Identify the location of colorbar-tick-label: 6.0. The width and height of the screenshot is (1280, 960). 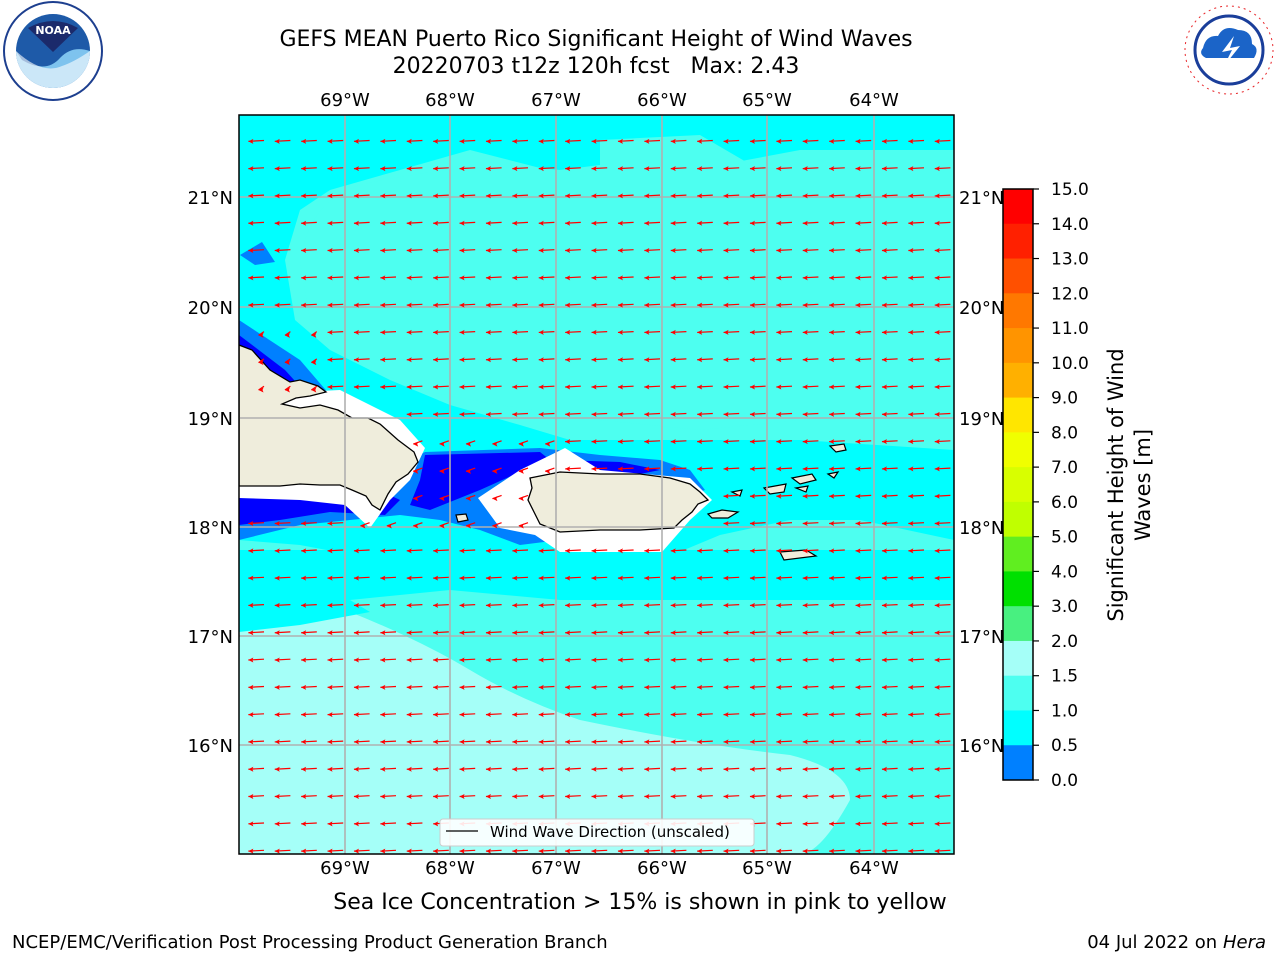
(1064, 503).